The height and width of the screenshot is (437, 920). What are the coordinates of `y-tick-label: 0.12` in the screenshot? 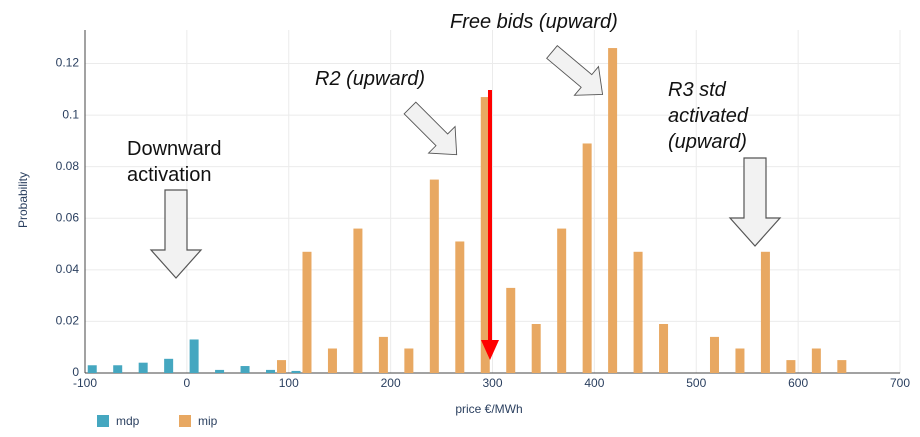 It's located at (68, 63).